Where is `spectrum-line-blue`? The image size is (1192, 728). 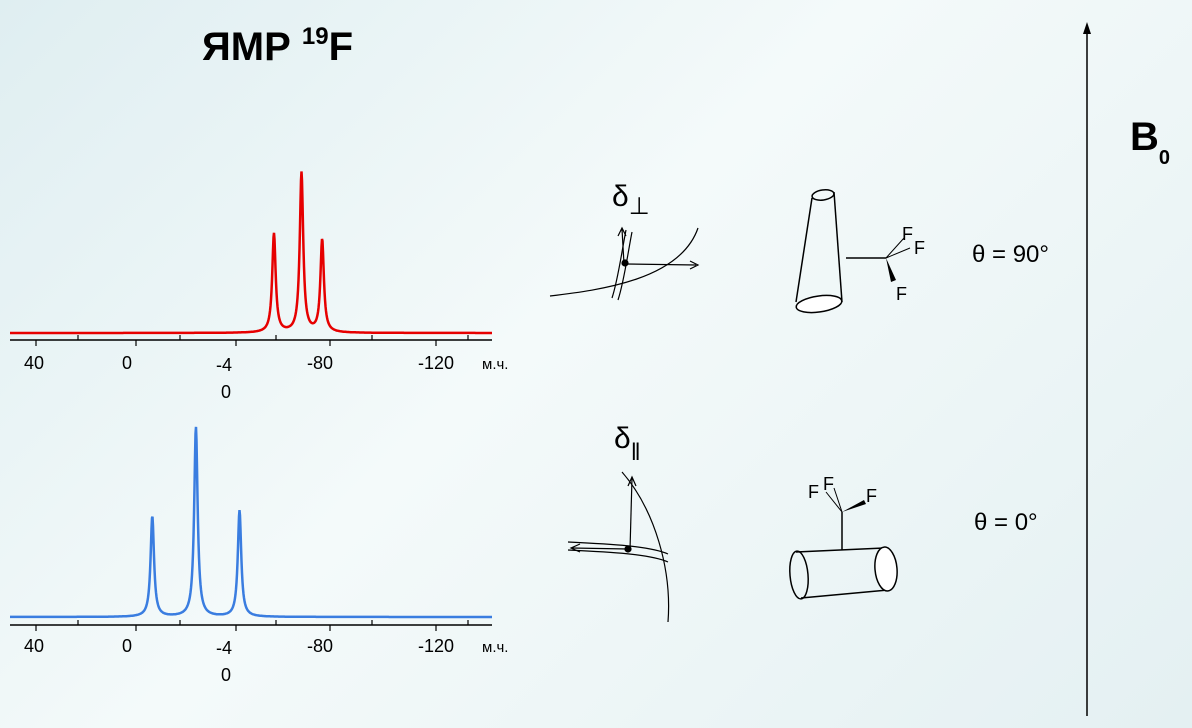 spectrum-line-blue is located at coordinates (251, 522).